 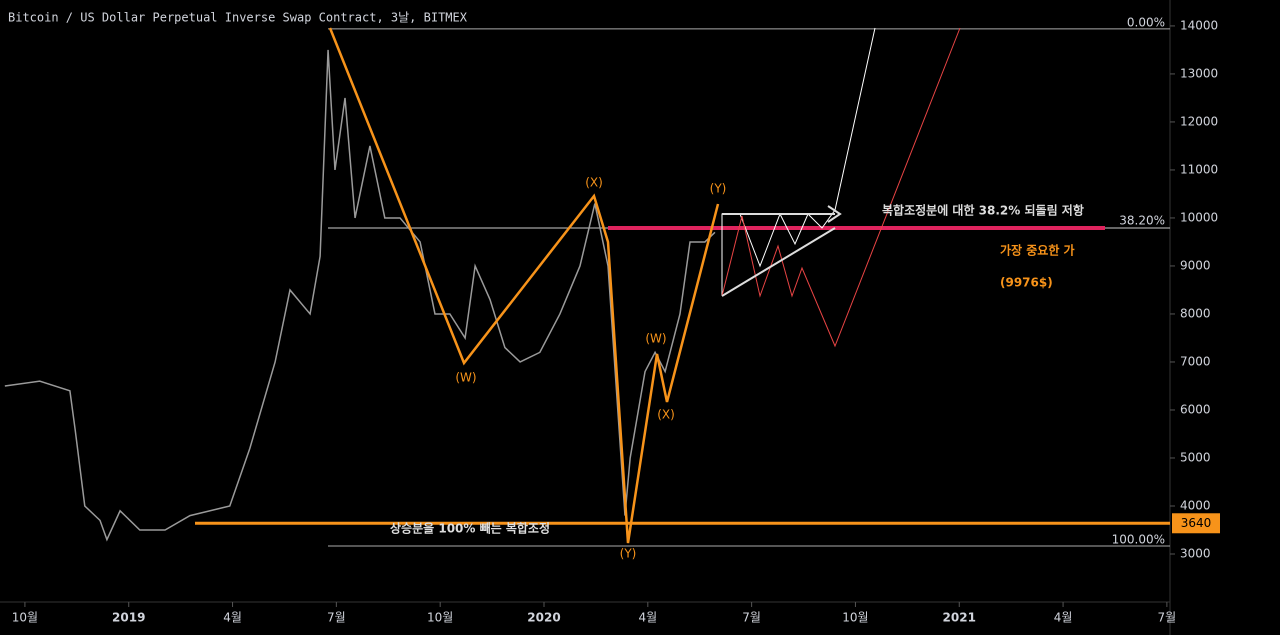 What do you see at coordinates (1195, 361) in the screenshot?
I see `y-tick-label: 7000` at bounding box center [1195, 361].